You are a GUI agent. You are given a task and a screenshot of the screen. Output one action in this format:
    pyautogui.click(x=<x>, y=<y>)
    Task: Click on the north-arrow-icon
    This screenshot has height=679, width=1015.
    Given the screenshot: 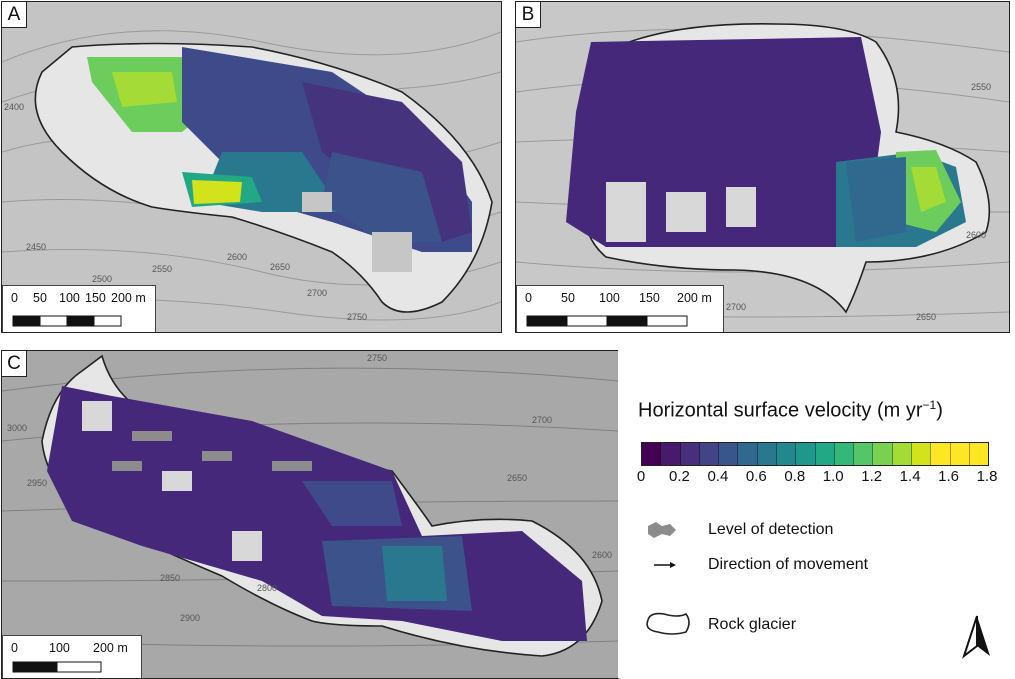 What is the action you would take?
    pyautogui.click(x=976, y=637)
    